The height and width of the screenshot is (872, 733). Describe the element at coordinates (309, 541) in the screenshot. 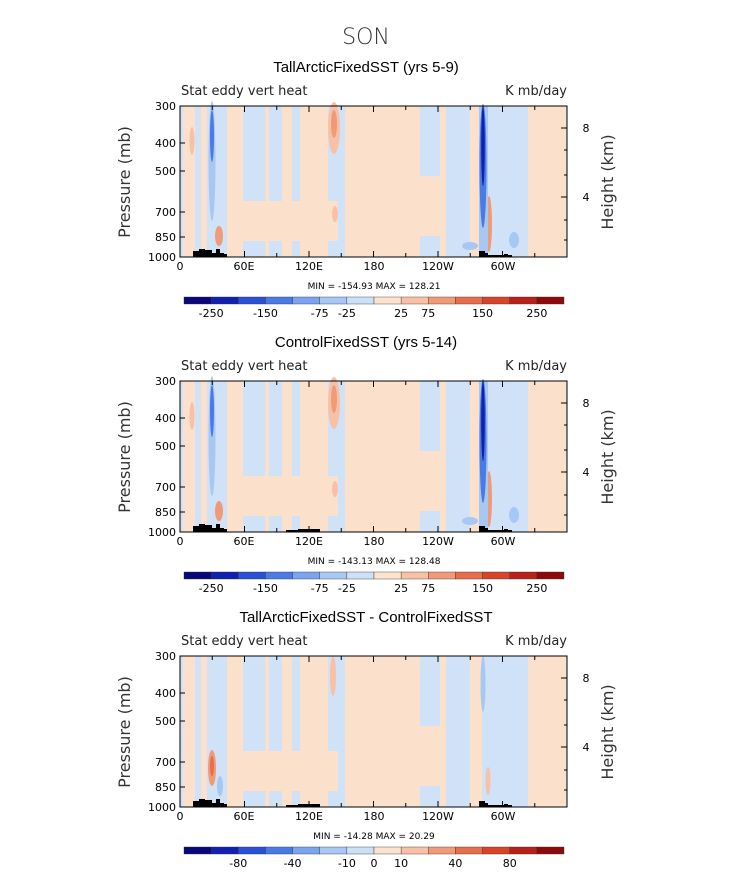

I see `x-tick-label: 120E` at that location.